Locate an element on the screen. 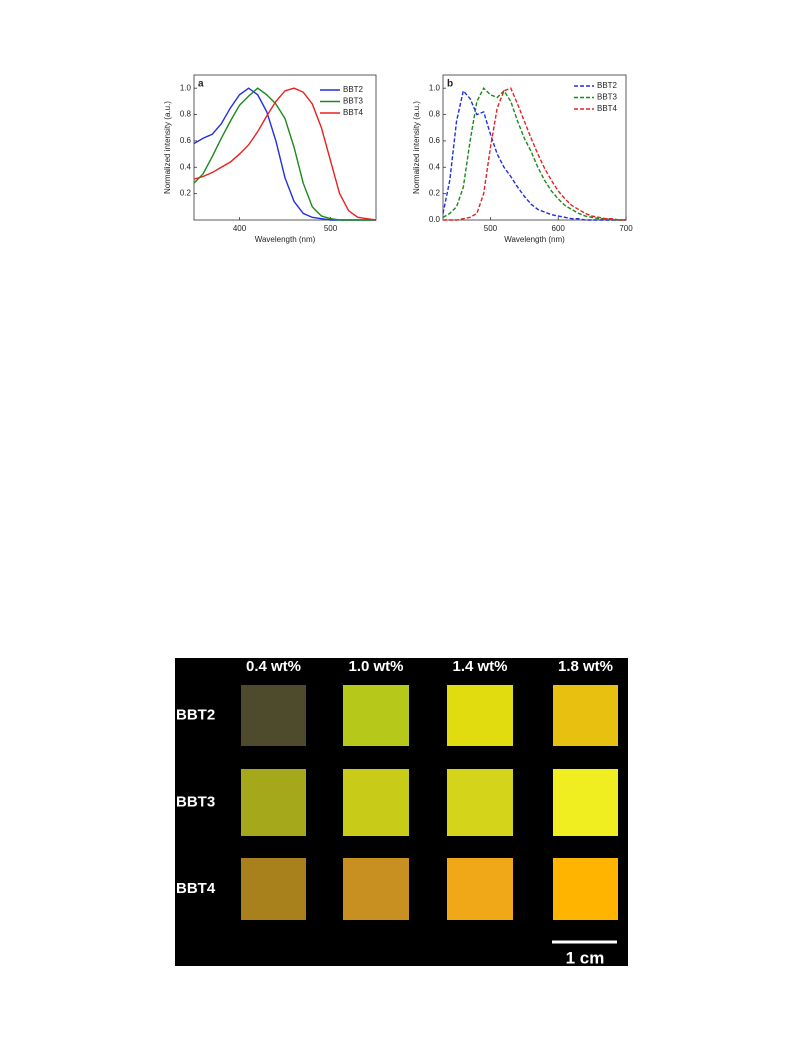 This screenshot has width=793, height=1057. x-tick-label: 700 is located at coordinates (626, 228).